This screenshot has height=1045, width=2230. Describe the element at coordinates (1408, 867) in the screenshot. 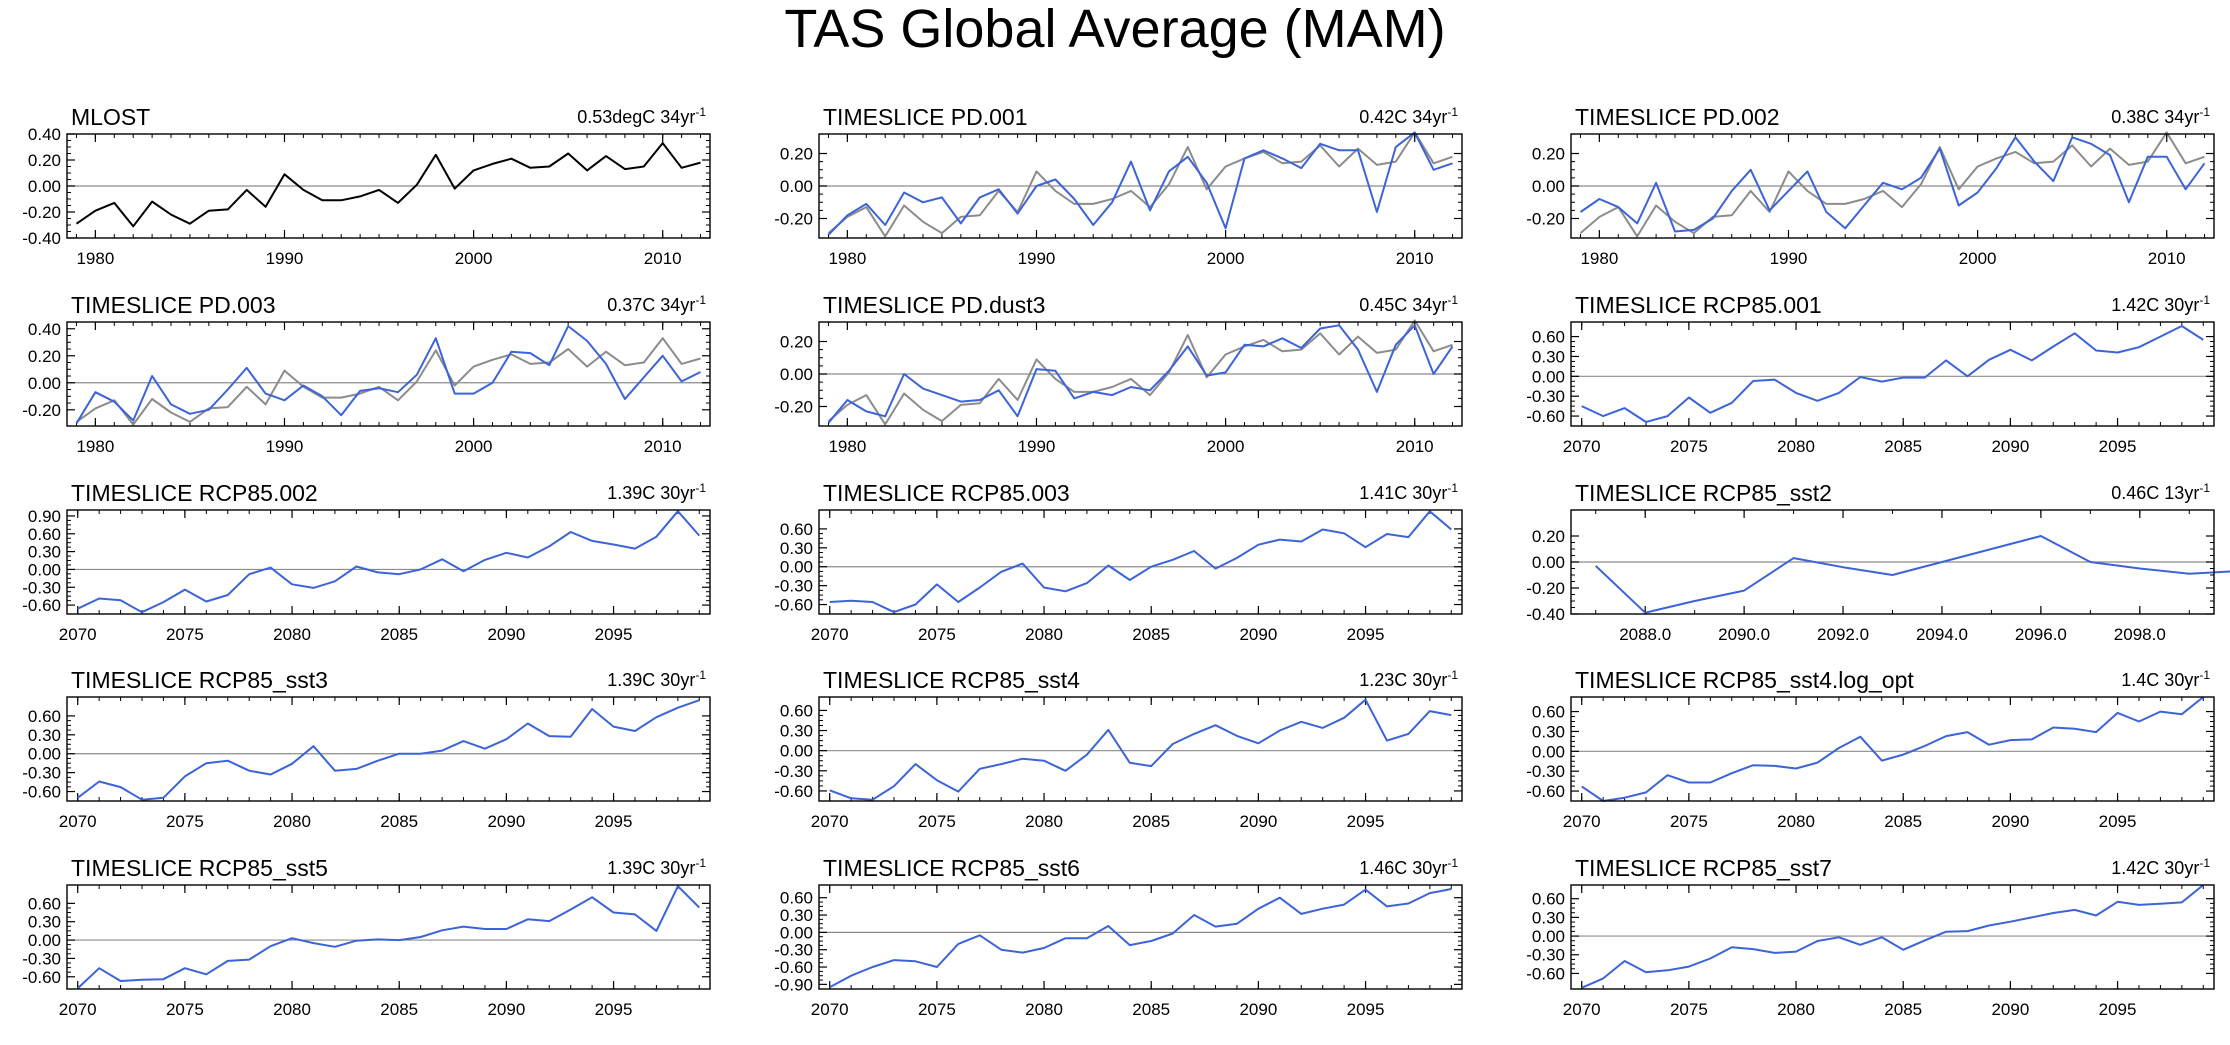

I see `trend-label: 1.46C 30yr-1` at that location.